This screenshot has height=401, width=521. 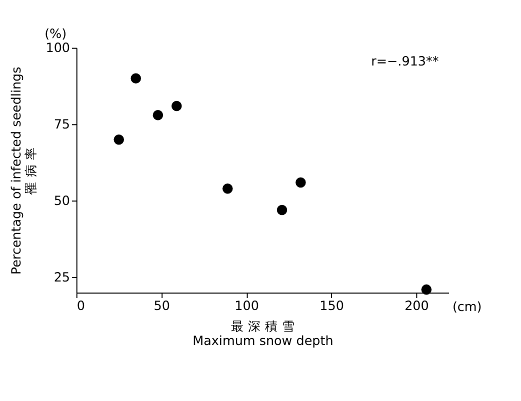 I want to click on annotation: r=−.913**, so click(x=405, y=62).